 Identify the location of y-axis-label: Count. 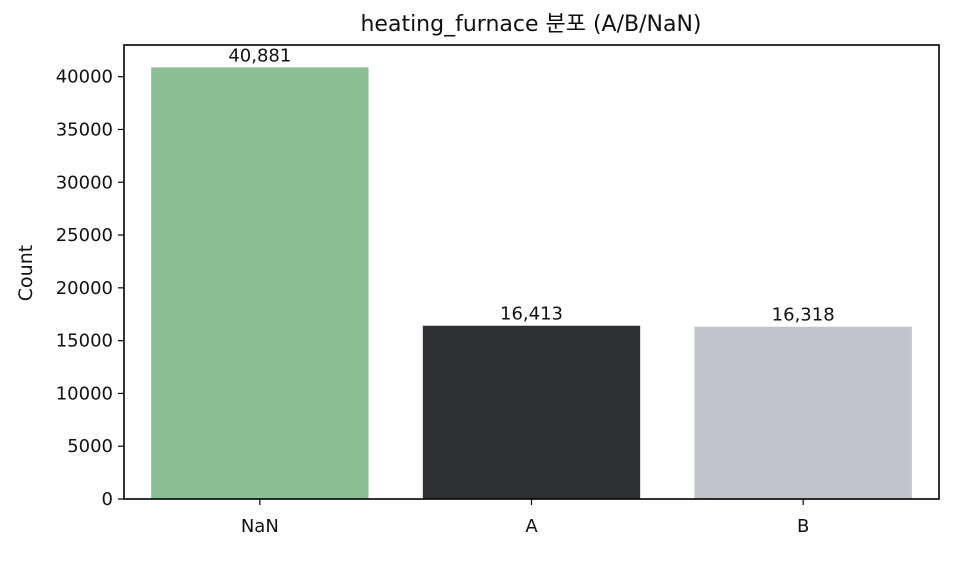
(26, 273).